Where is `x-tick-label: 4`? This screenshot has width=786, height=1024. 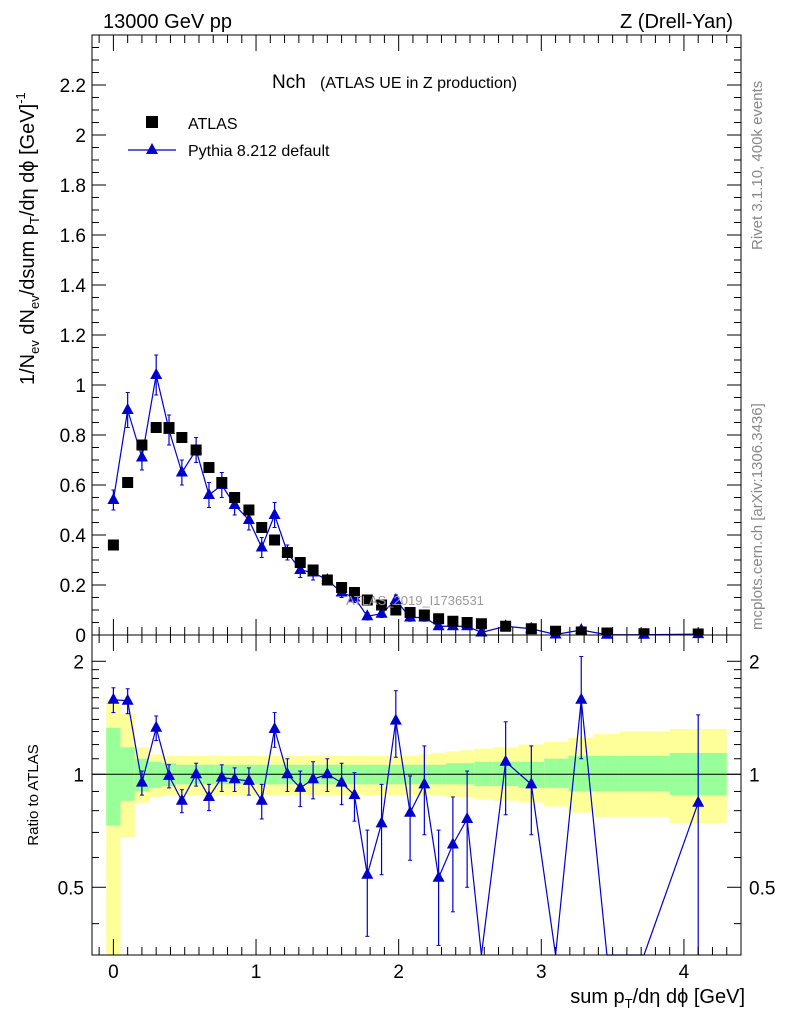
x-tick-label: 4 is located at coordinates (684, 972).